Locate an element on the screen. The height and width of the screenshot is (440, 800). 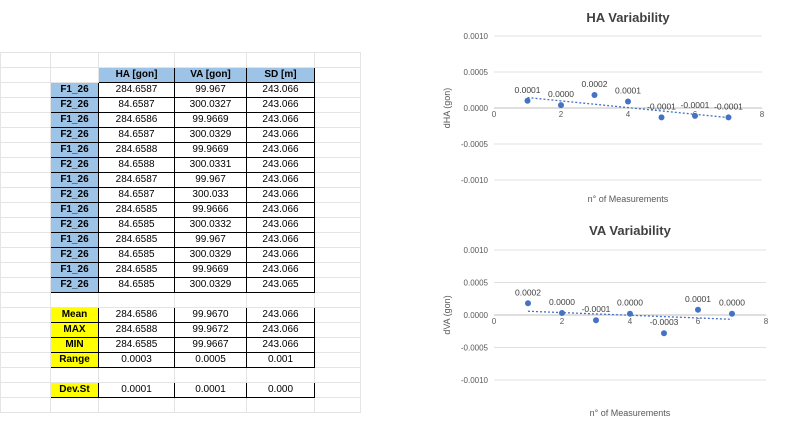
ha-cell: 284.6586 is located at coordinates (136, 120).